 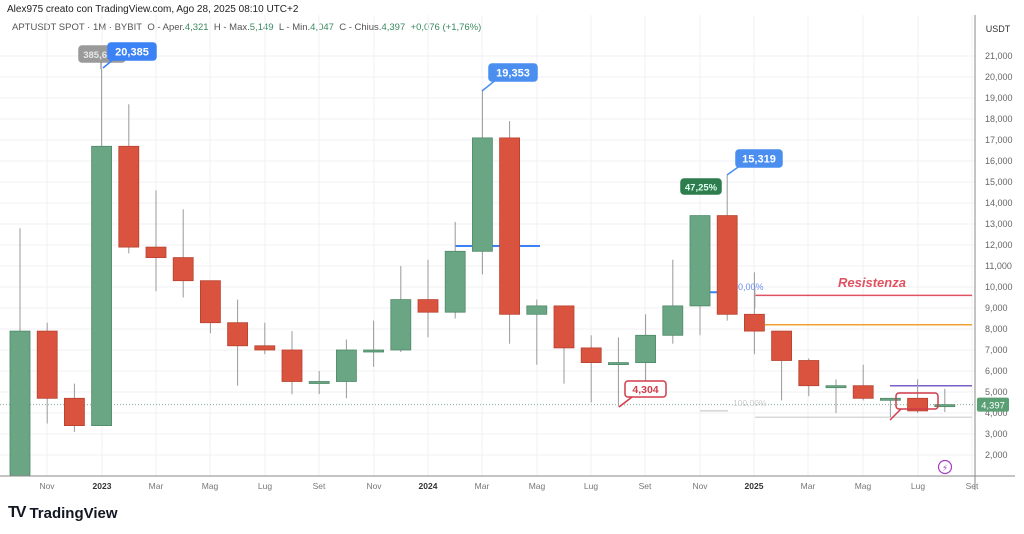 What do you see at coordinates (998, 29) in the screenshot?
I see `currency-label: USDT` at bounding box center [998, 29].